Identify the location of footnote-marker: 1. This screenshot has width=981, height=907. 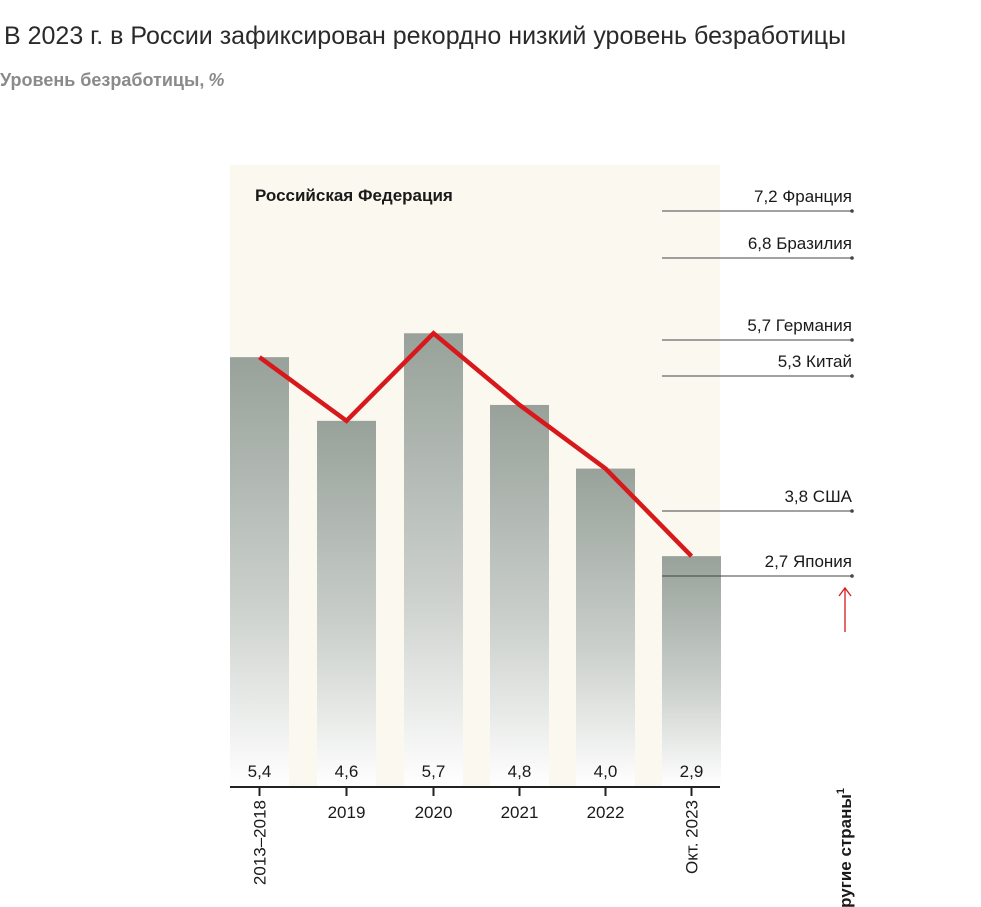
(841, 791).